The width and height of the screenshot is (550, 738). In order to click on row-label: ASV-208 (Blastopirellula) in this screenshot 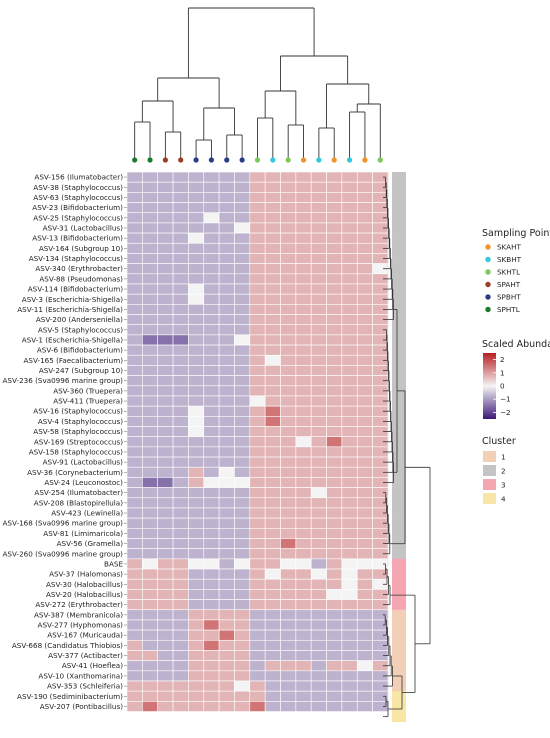, I will do `click(78, 502)`.